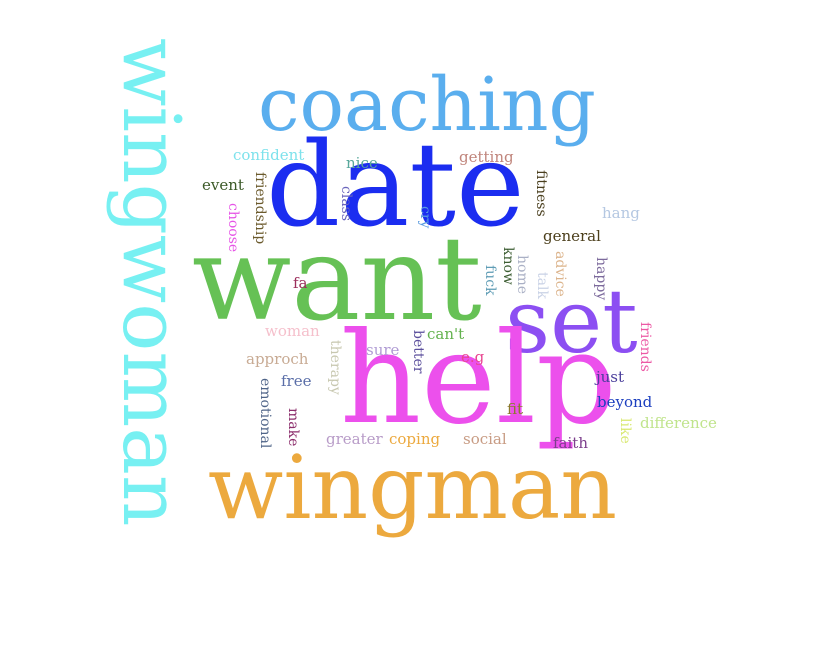 Image resolution: width=826 pixels, height=658 pixels. Describe the element at coordinates (625, 431) in the screenshot. I see `word-like: like` at that location.